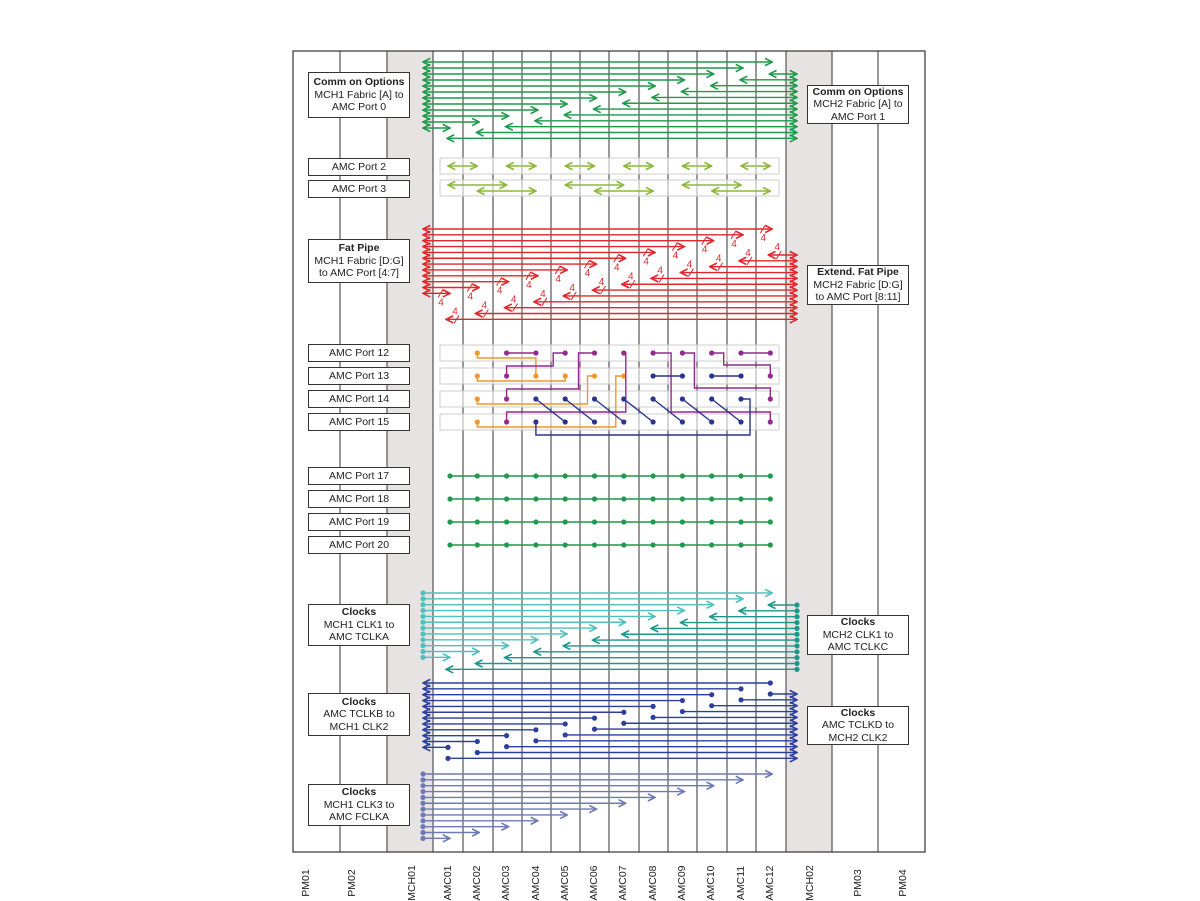 The image size is (1200, 901). I want to click on label-line: to AMC Port [4:7], so click(359, 273).